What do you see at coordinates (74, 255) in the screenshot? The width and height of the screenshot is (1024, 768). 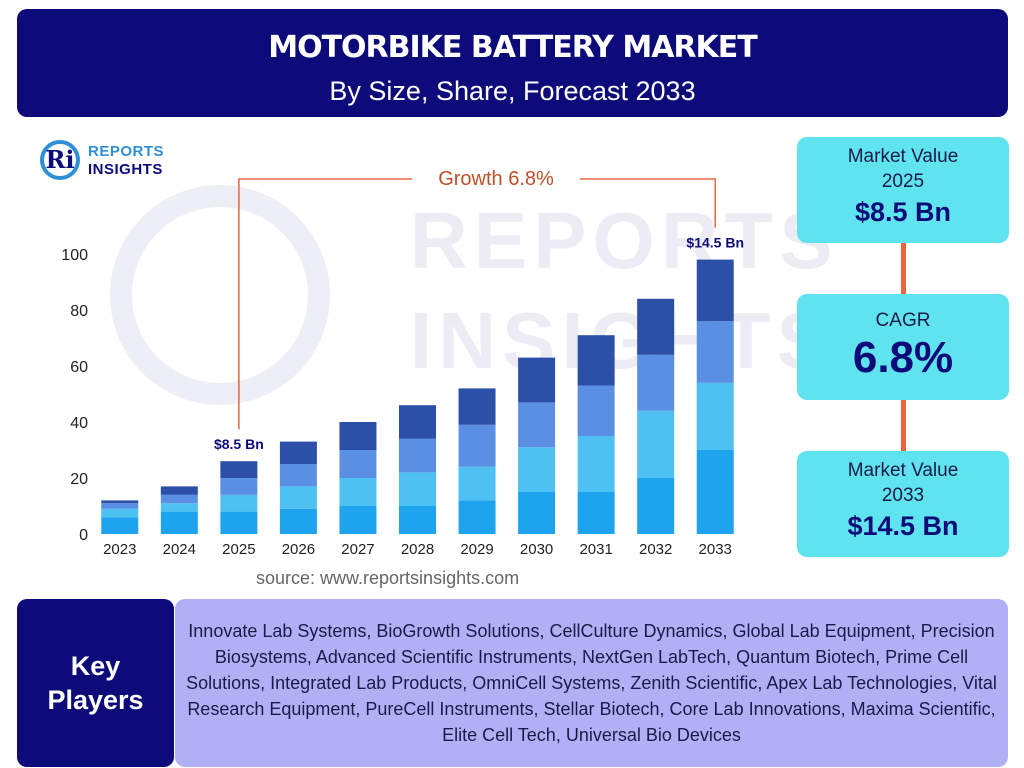 I see `y-tick-label: 100` at bounding box center [74, 255].